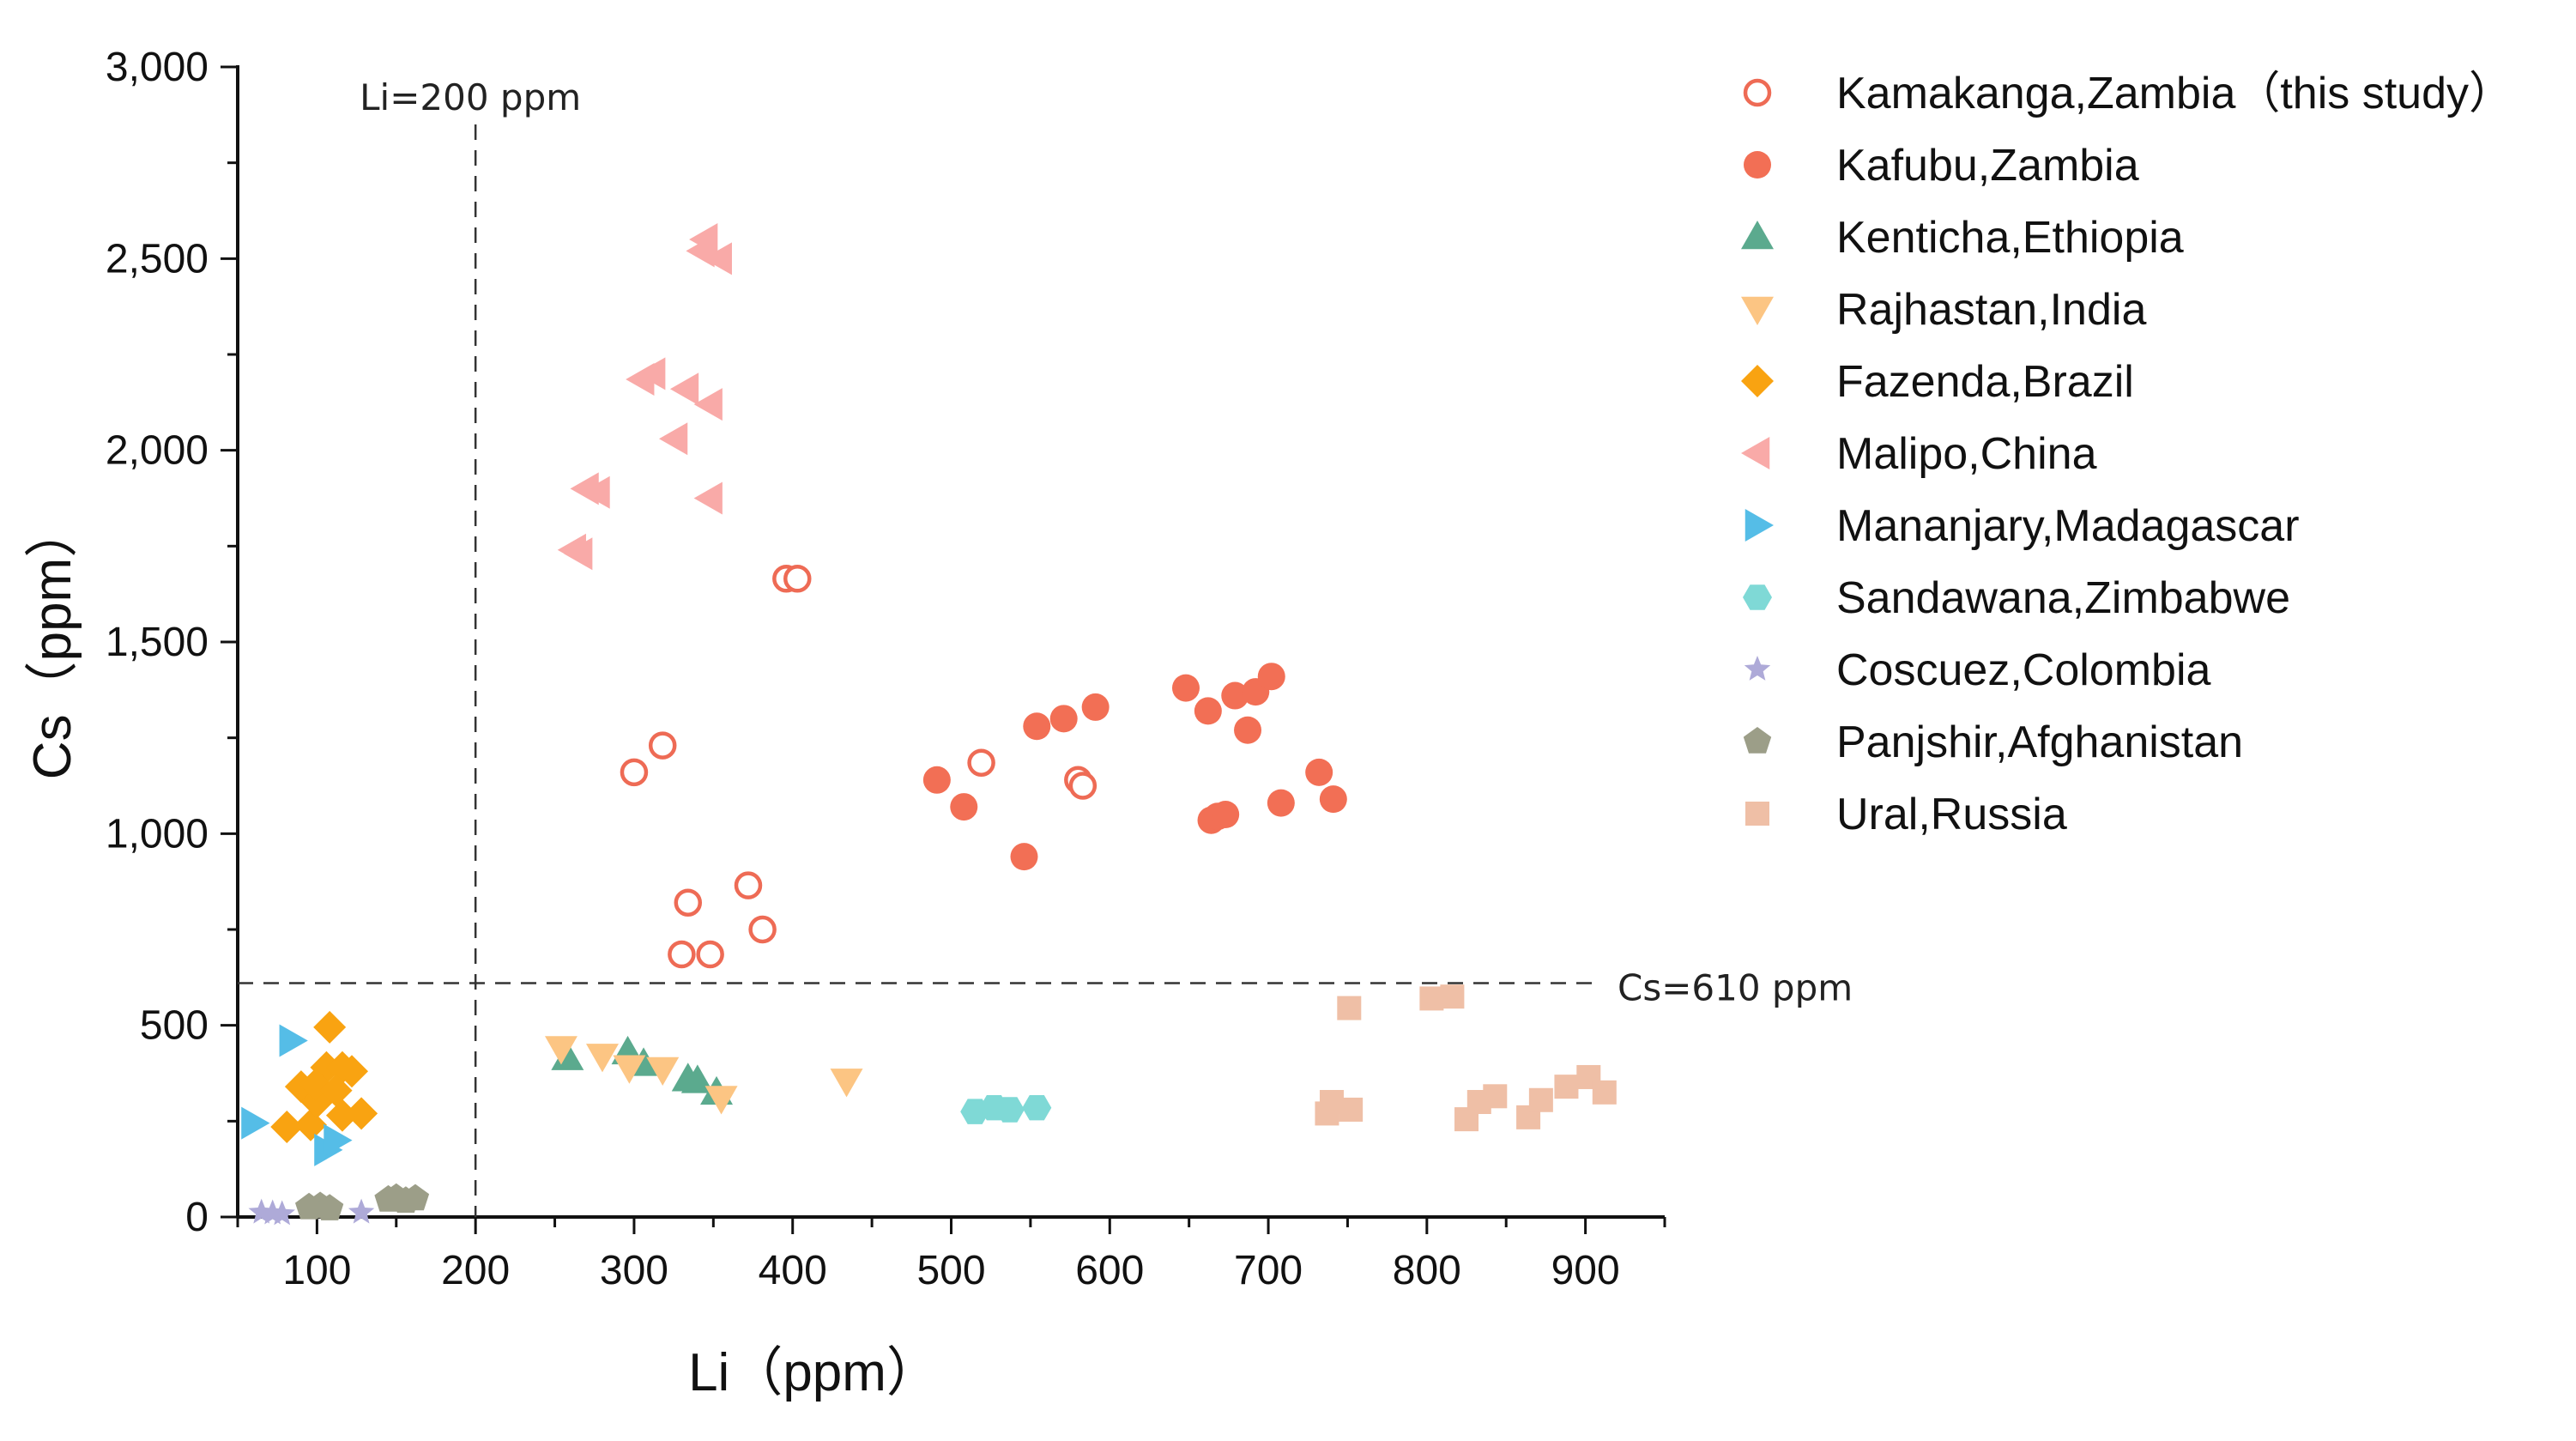 The image size is (2576, 1441). I want to click on series-rajhastan-india, so click(703, 1075).